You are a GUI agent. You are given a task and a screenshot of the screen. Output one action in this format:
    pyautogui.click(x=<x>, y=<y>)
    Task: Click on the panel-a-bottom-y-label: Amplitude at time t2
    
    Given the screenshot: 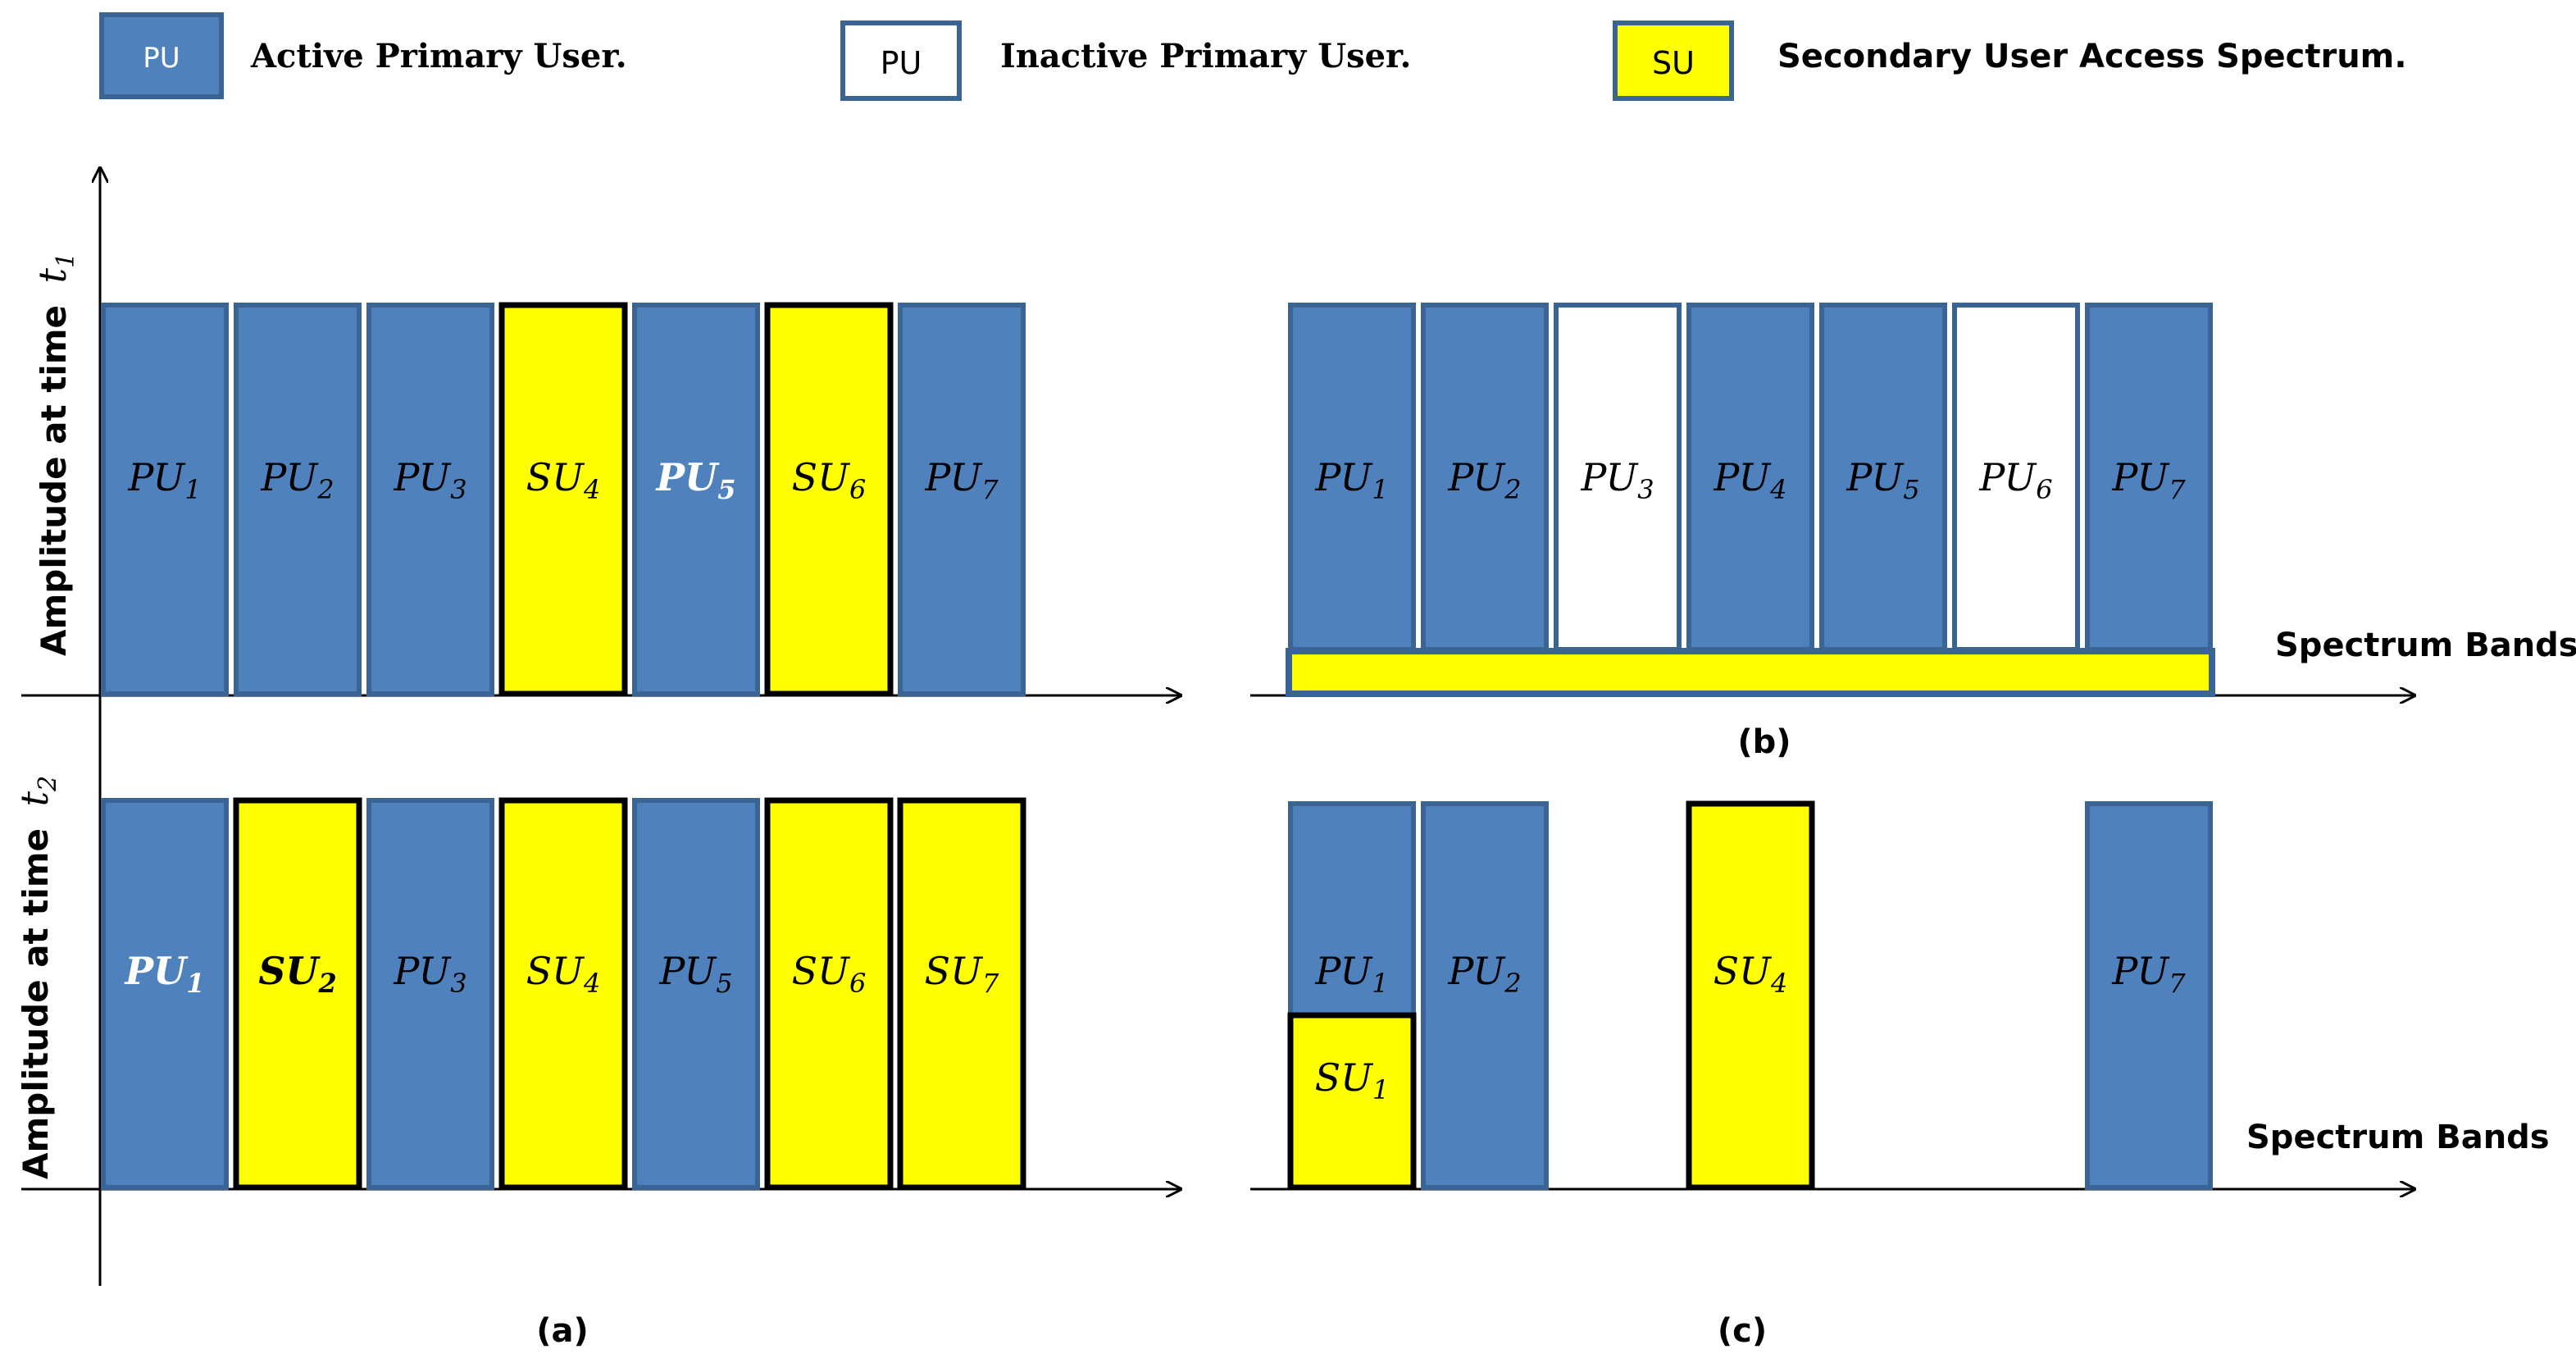 What is the action you would take?
    pyautogui.click(x=37, y=978)
    